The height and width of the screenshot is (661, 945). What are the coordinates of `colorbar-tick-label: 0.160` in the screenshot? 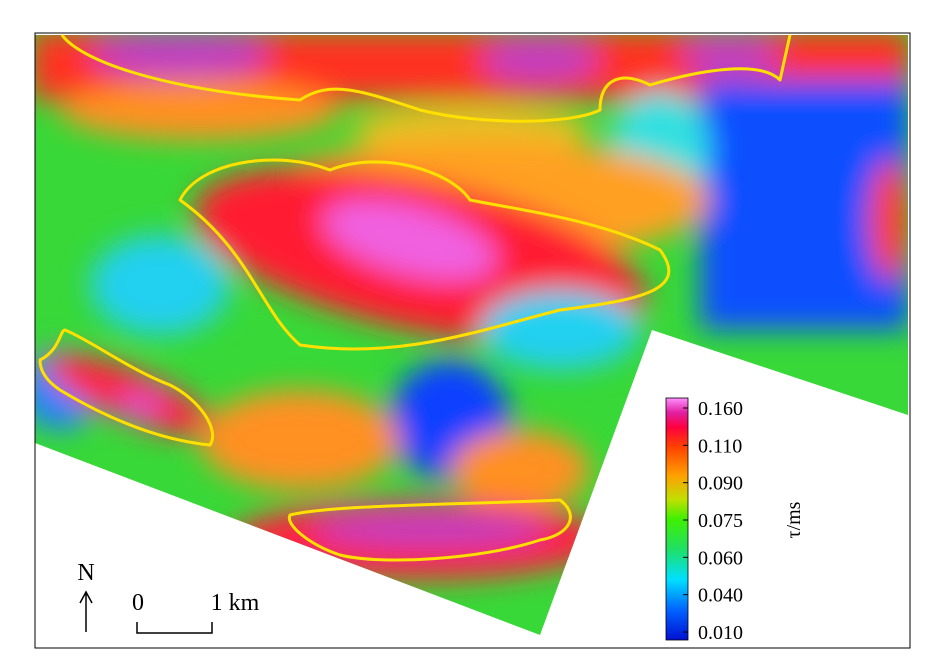 It's located at (720, 409).